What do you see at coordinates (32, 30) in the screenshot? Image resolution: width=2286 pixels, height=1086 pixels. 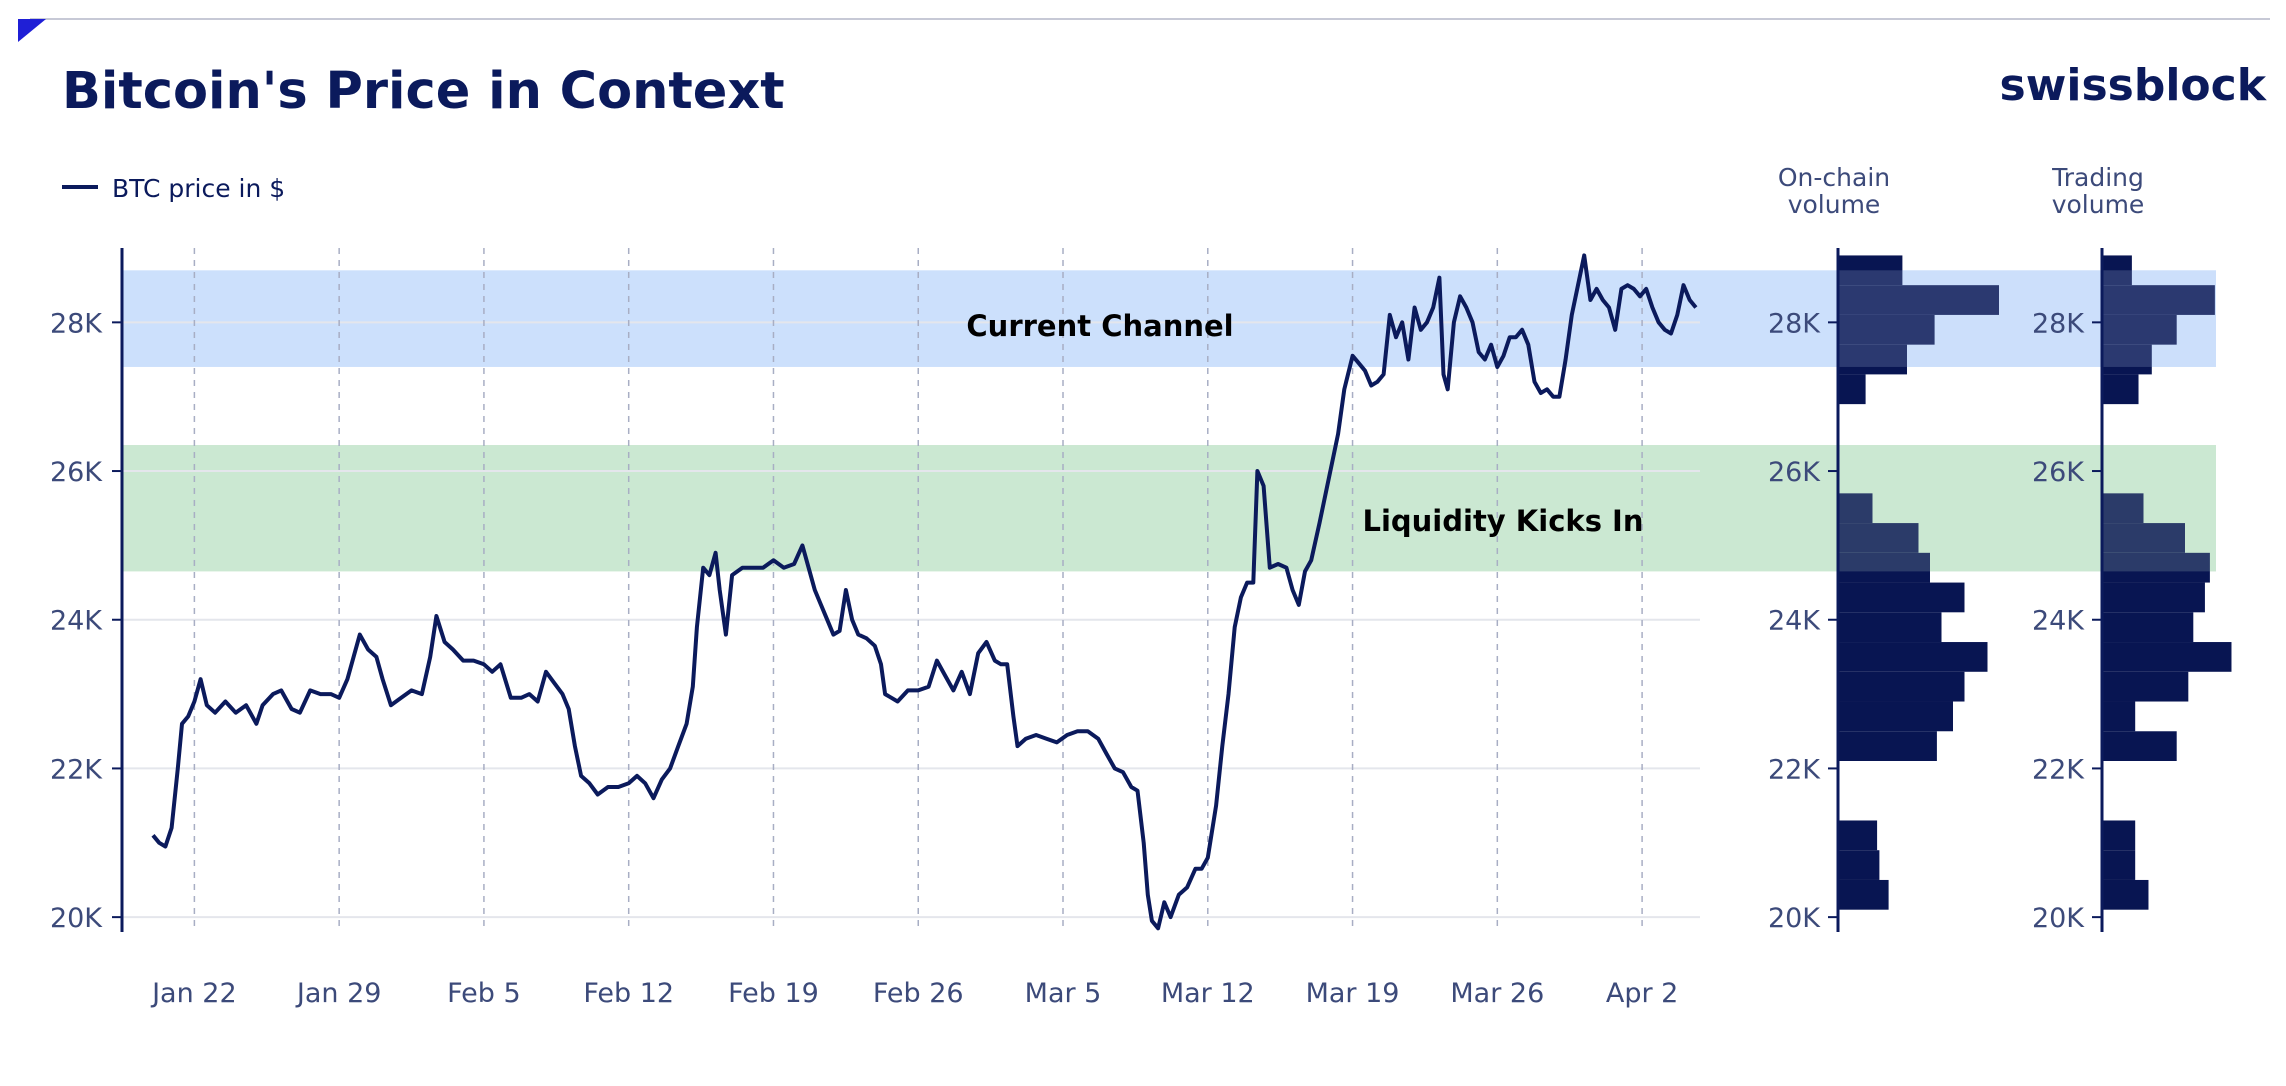 I see `corner-accent` at bounding box center [32, 30].